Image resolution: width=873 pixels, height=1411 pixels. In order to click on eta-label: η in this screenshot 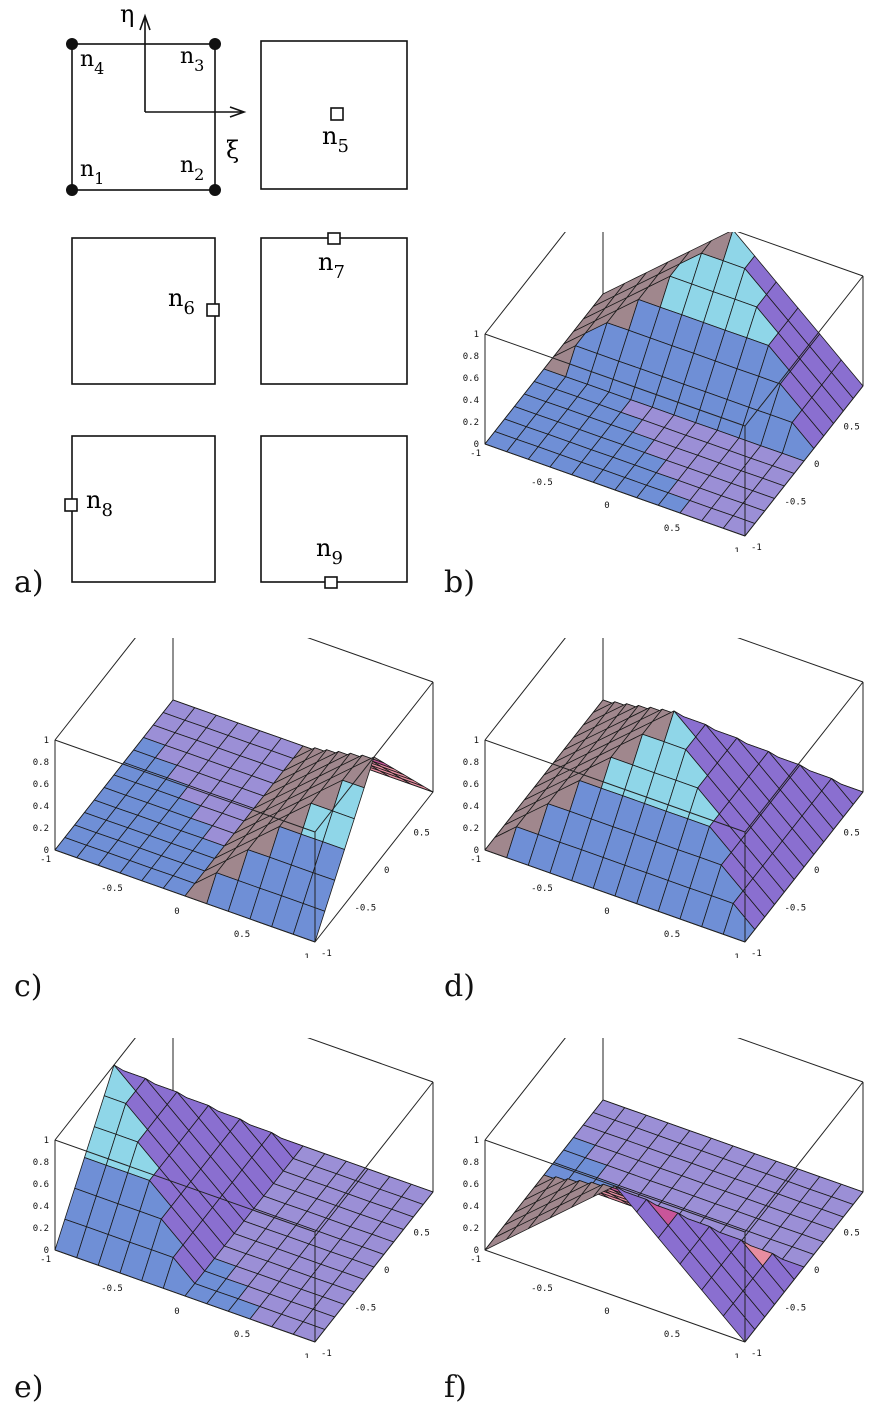, I will do `click(127, 14)`.